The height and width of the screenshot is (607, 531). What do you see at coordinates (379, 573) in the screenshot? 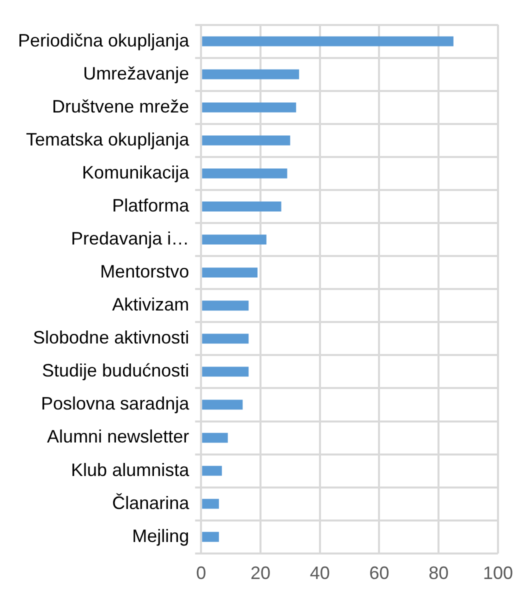
I see `x-tick-label: 60` at bounding box center [379, 573].